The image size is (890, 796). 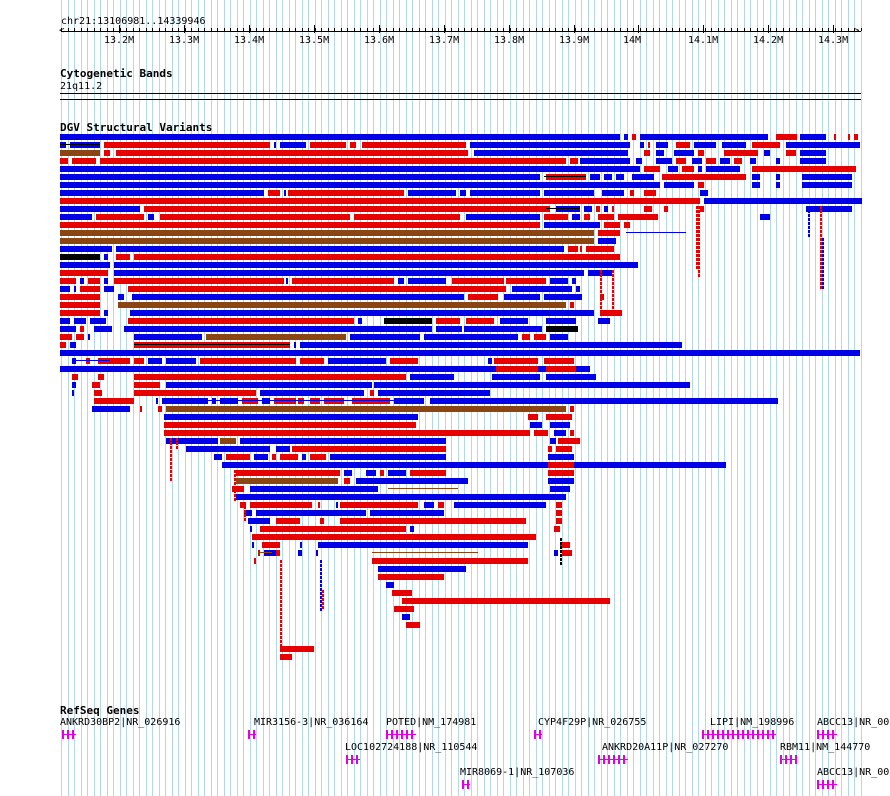 I want to click on gene-label: ANKRD30BP2|NR_026916, so click(x=120, y=722).